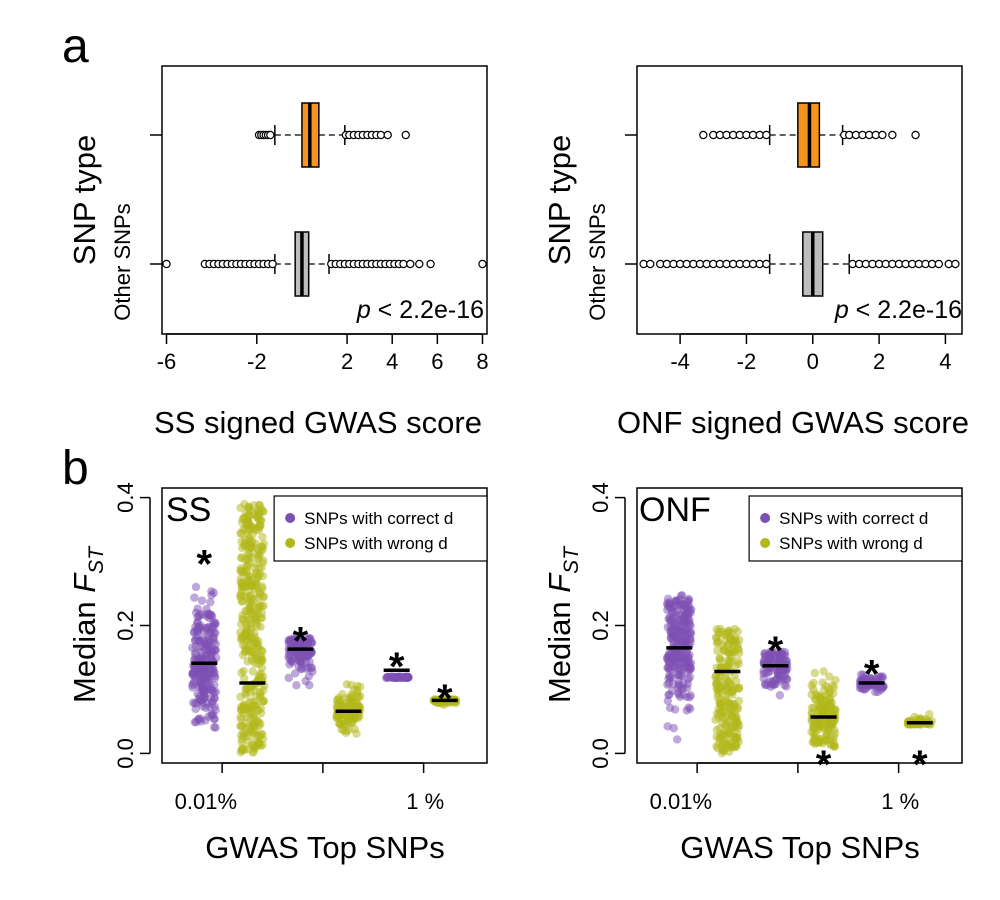 Image resolution: width=1000 pixels, height=900 pixels. What do you see at coordinates (559, 200) in the screenshot?
I see `y-axis-title: SNP type` at bounding box center [559, 200].